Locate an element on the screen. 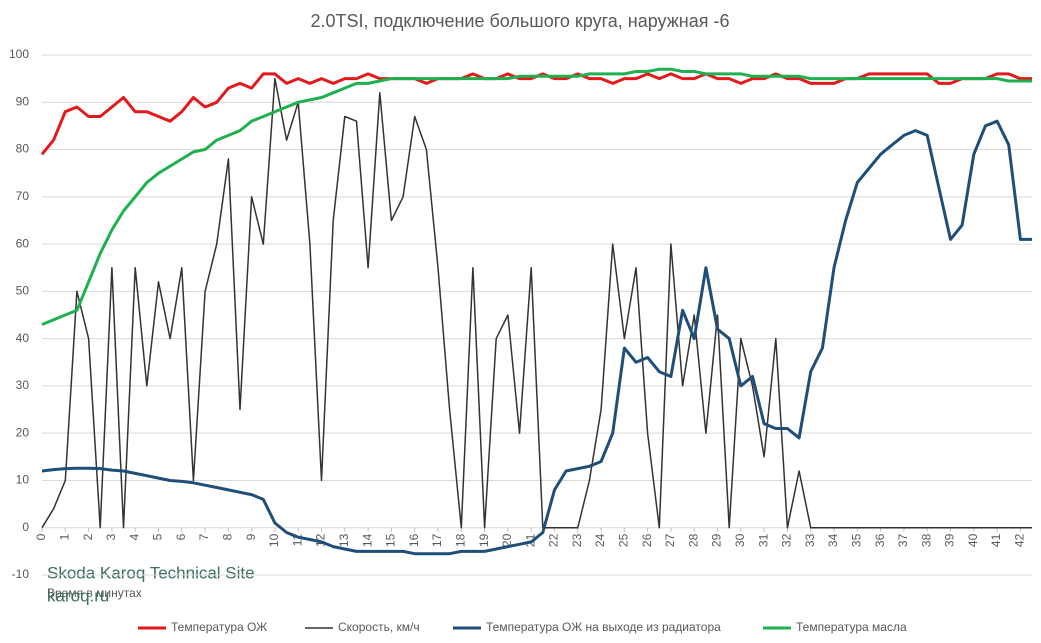 The height and width of the screenshot is (643, 1041). x-tick-label: 34 is located at coordinates (833, 540).